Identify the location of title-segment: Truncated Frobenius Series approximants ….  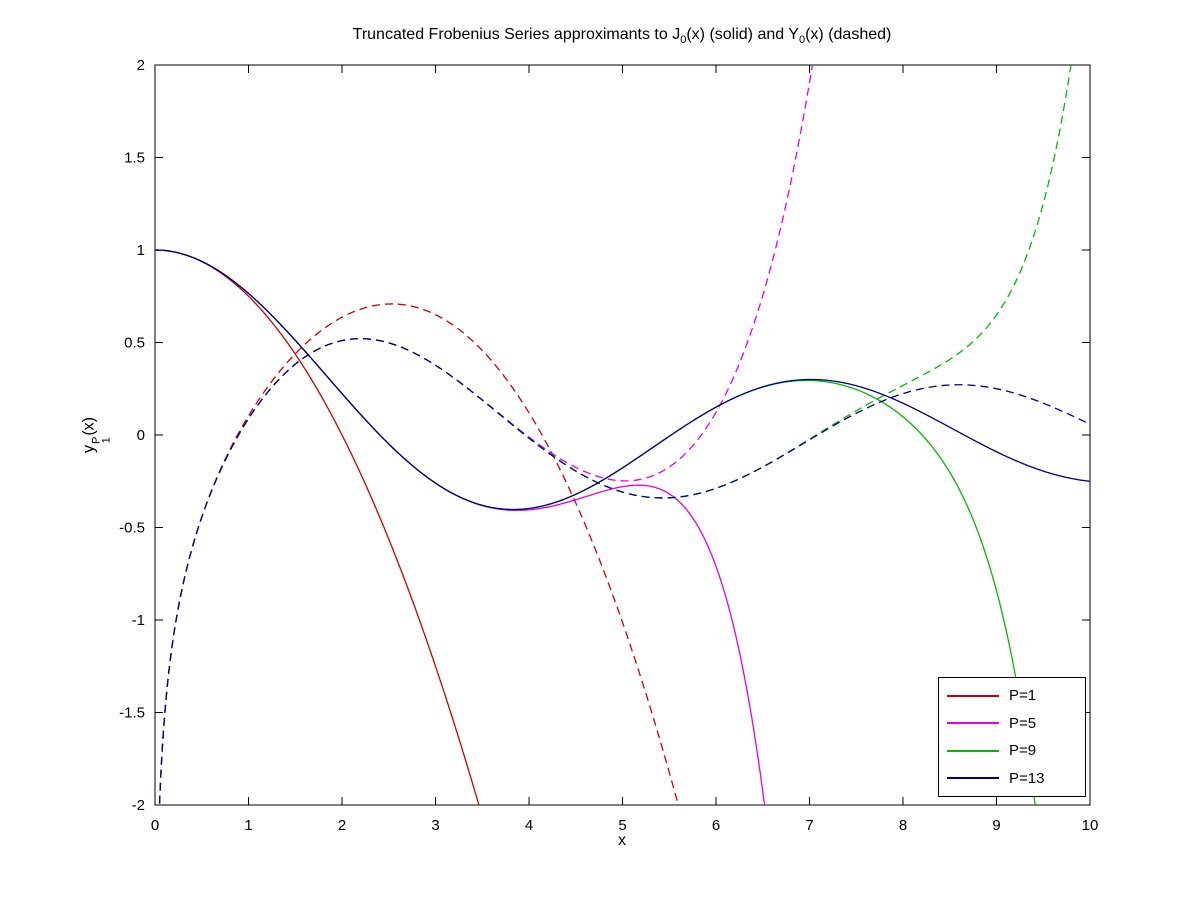
(516, 34).